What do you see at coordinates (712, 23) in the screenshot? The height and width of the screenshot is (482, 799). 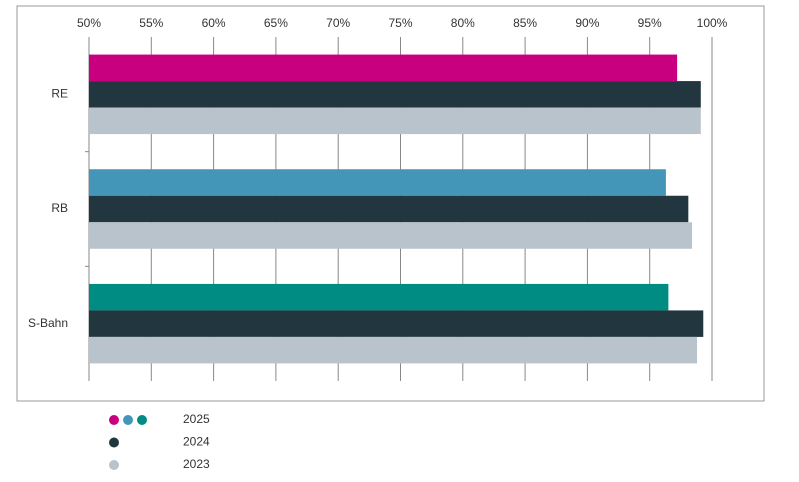 I see `x-tick-label: 100%` at bounding box center [712, 23].